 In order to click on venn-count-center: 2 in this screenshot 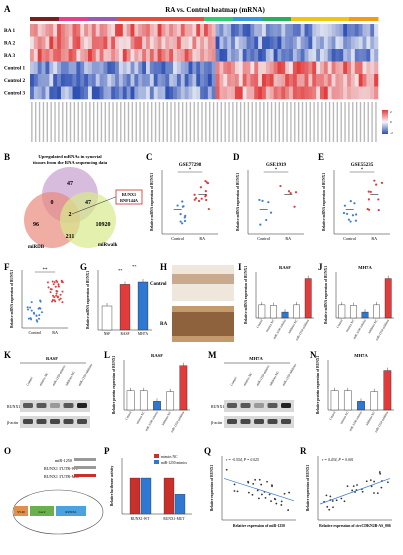, I will do `click(70, 215)`.